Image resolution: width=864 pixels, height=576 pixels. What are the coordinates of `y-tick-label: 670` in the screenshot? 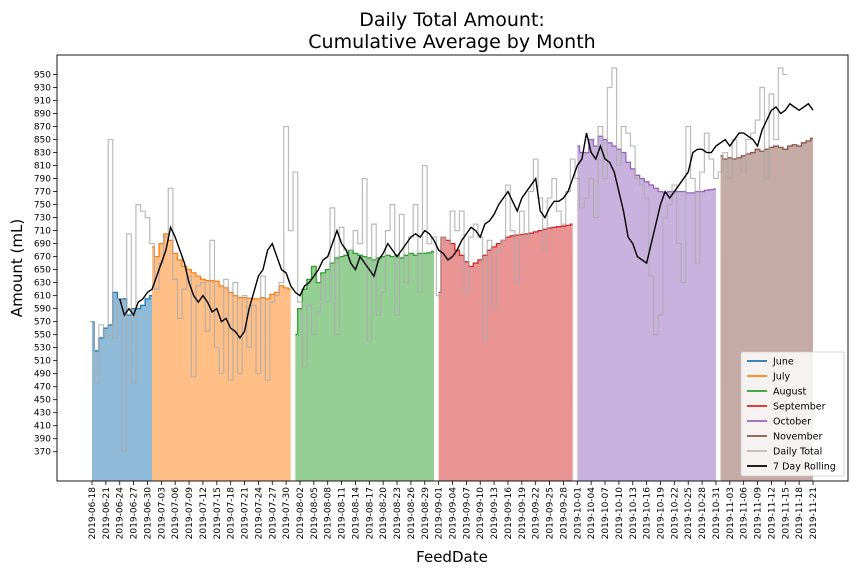 It's located at (42, 258).